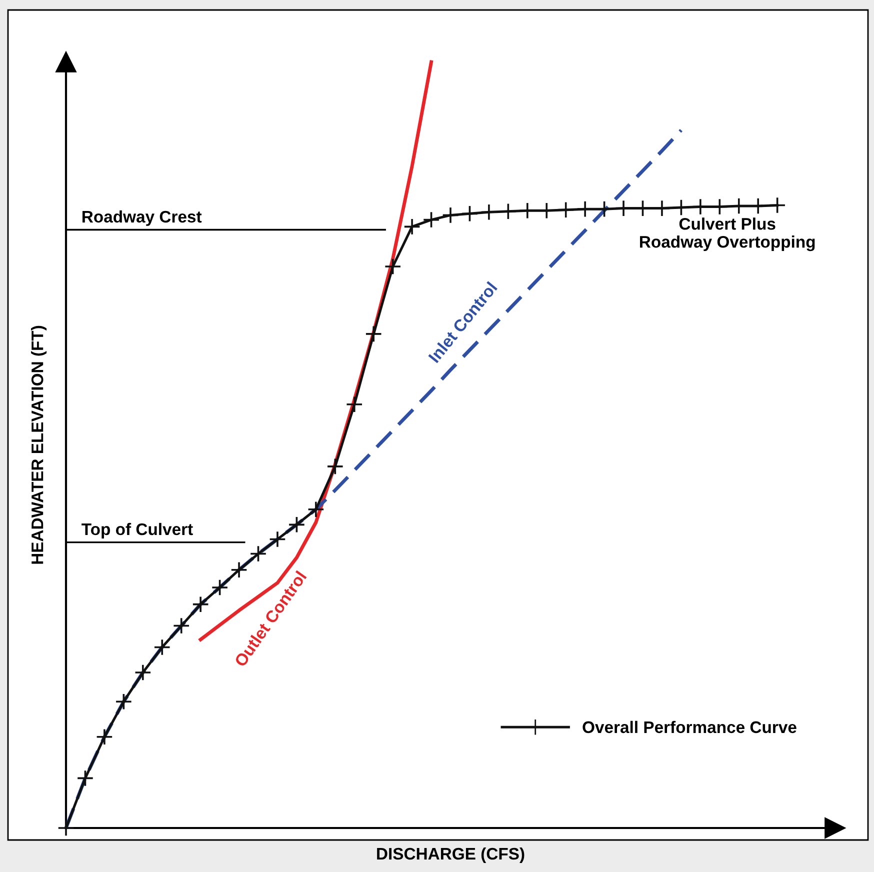  What do you see at coordinates (142, 218) in the screenshot?
I see `ref-line-label: Roadway Crest` at bounding box center [142, 218].